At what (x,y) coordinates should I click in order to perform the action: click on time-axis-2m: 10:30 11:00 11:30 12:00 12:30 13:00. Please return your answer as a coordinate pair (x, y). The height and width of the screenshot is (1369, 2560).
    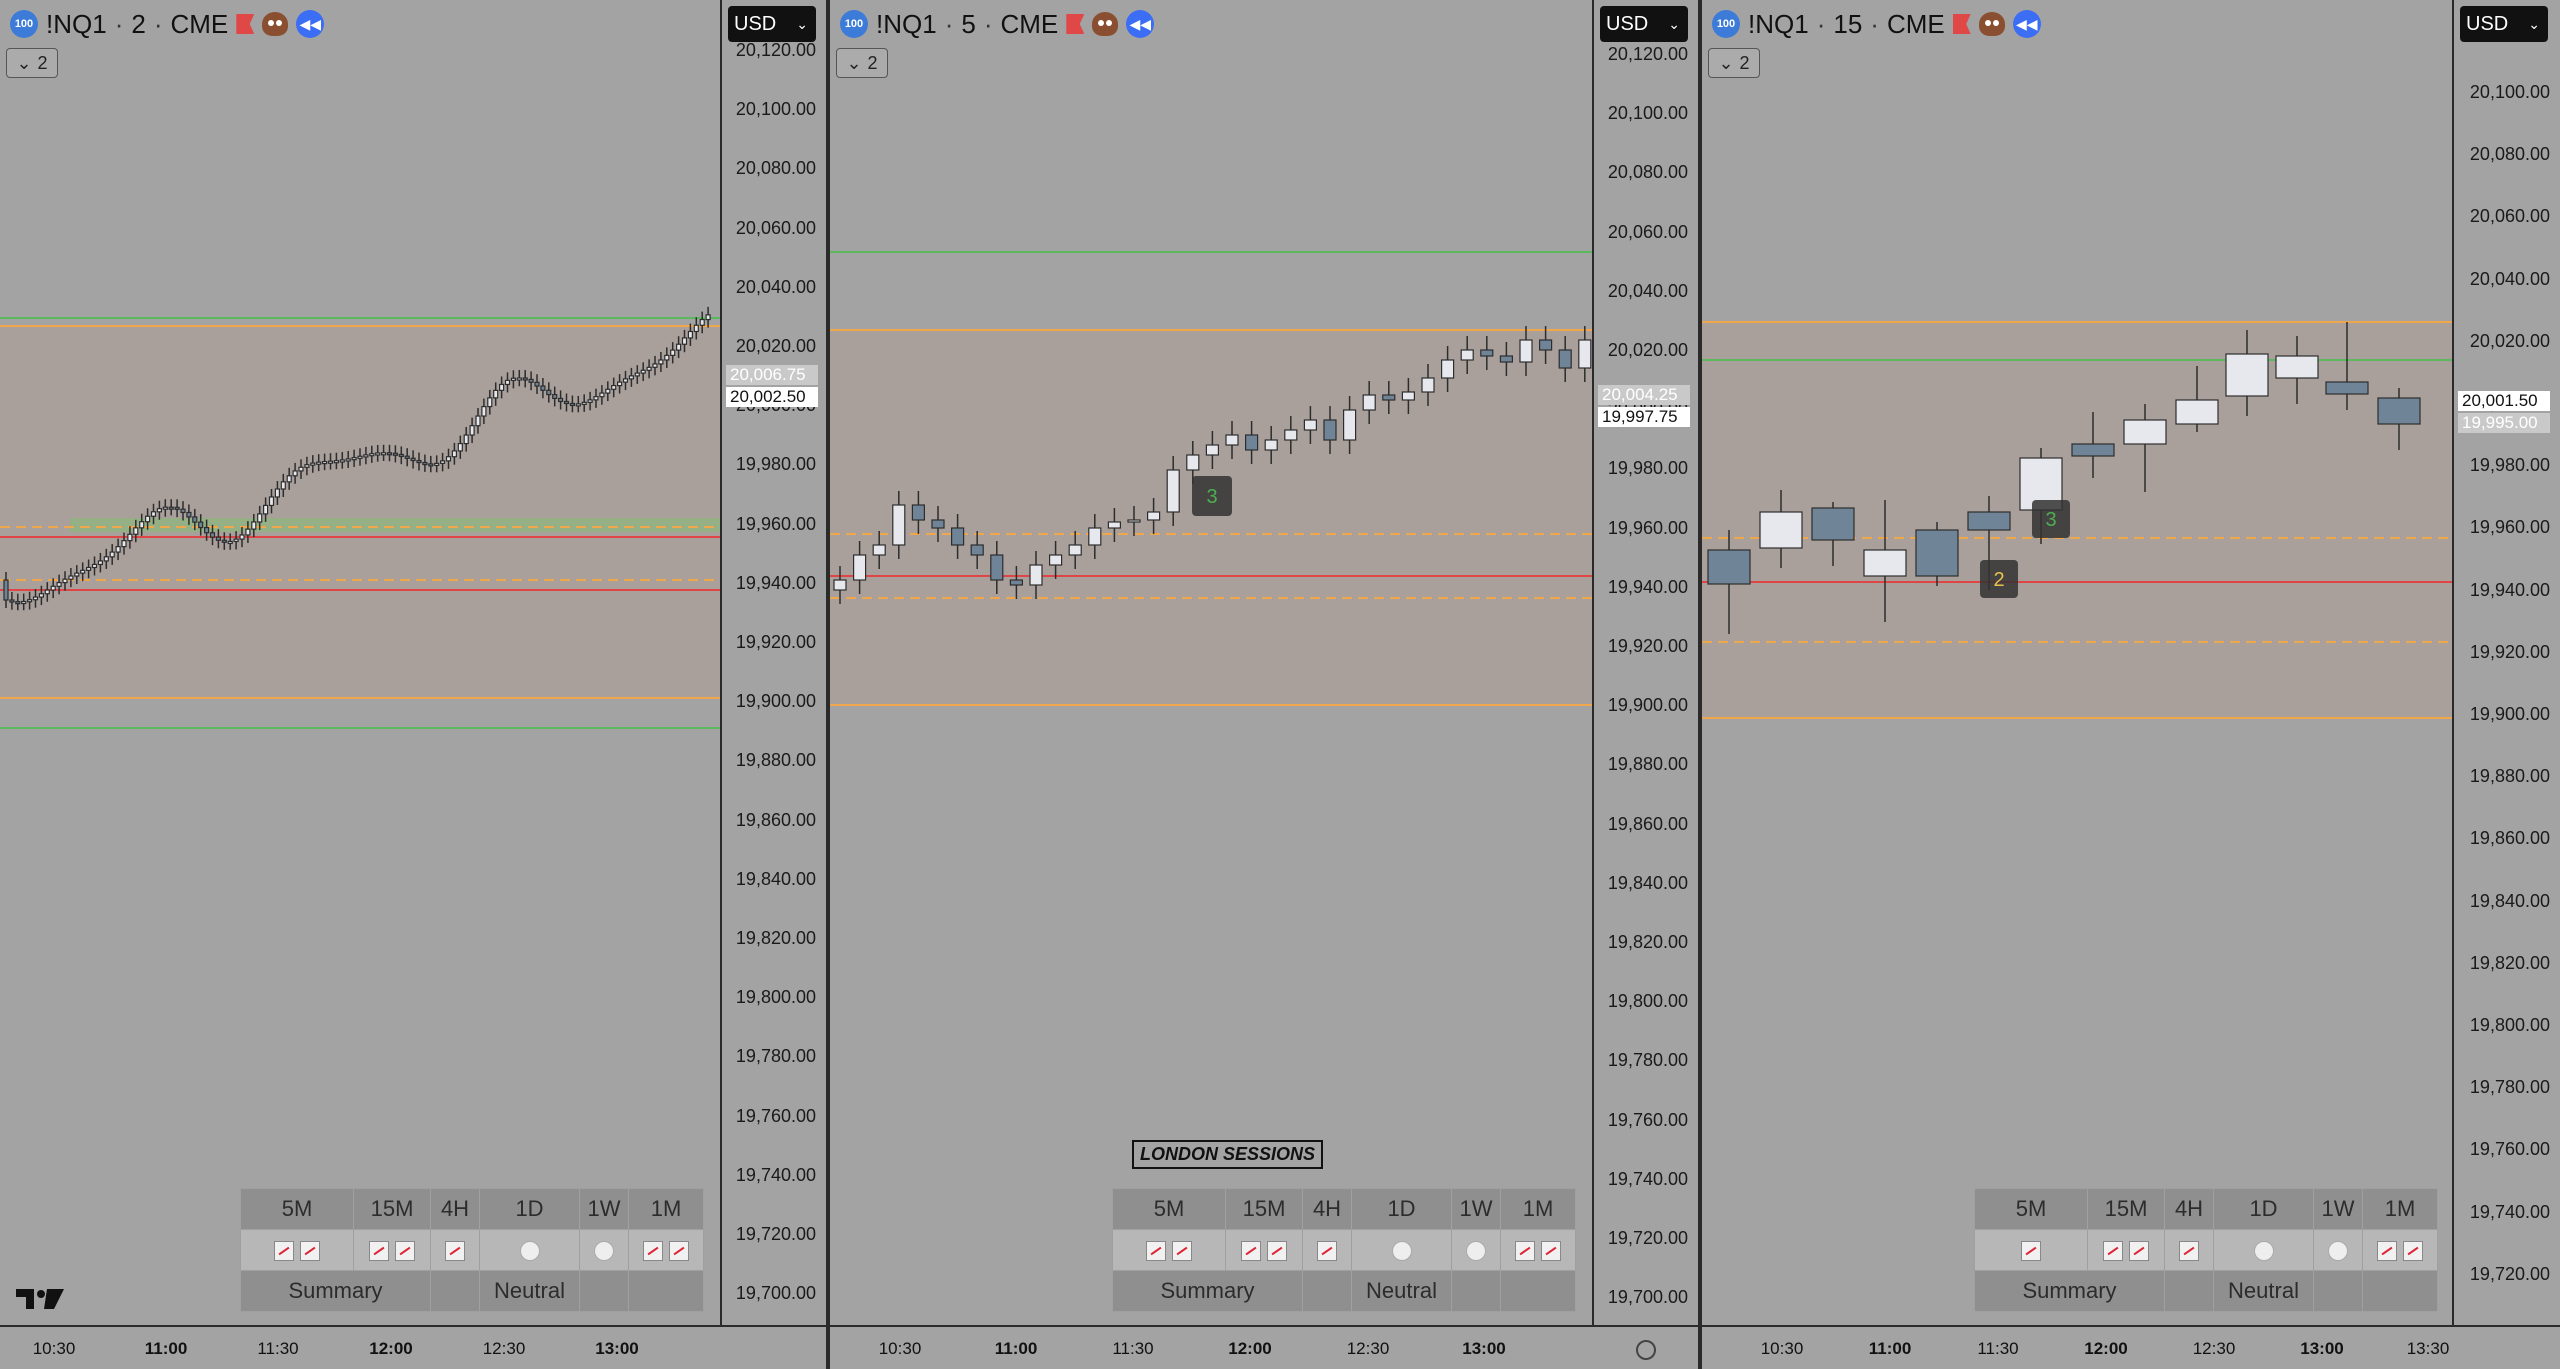
    Looking at the image, I should click on (413, 1347).